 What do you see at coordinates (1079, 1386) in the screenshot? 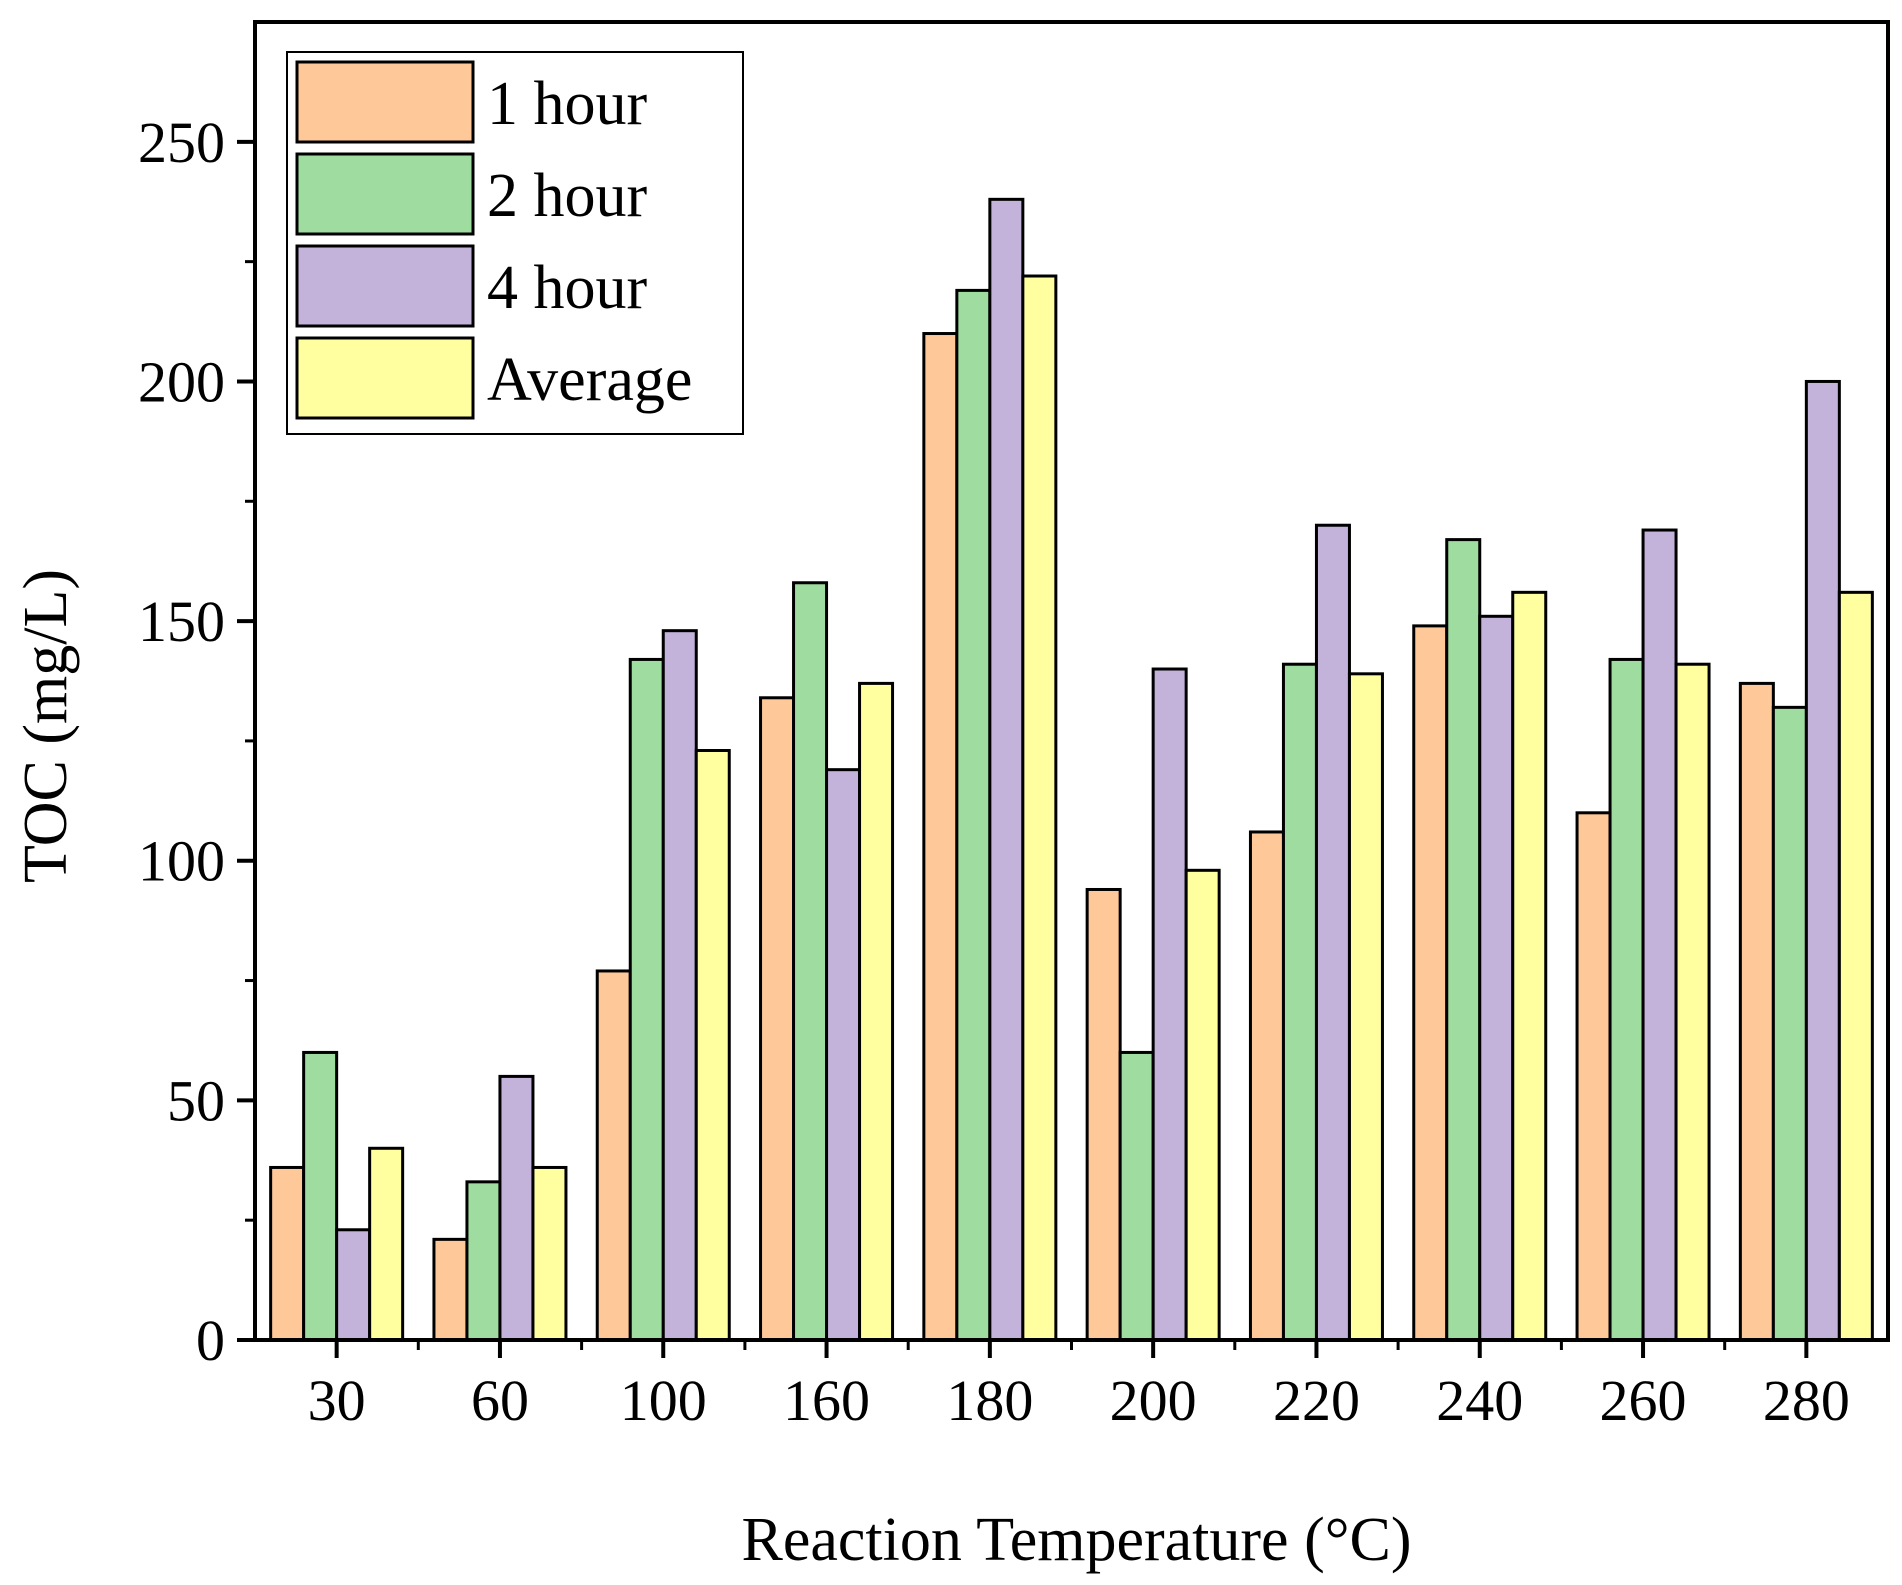
I see `x-axis: 30 60 100 160 180 200 220 240 260 280` at bounding box center [1079, 1386].